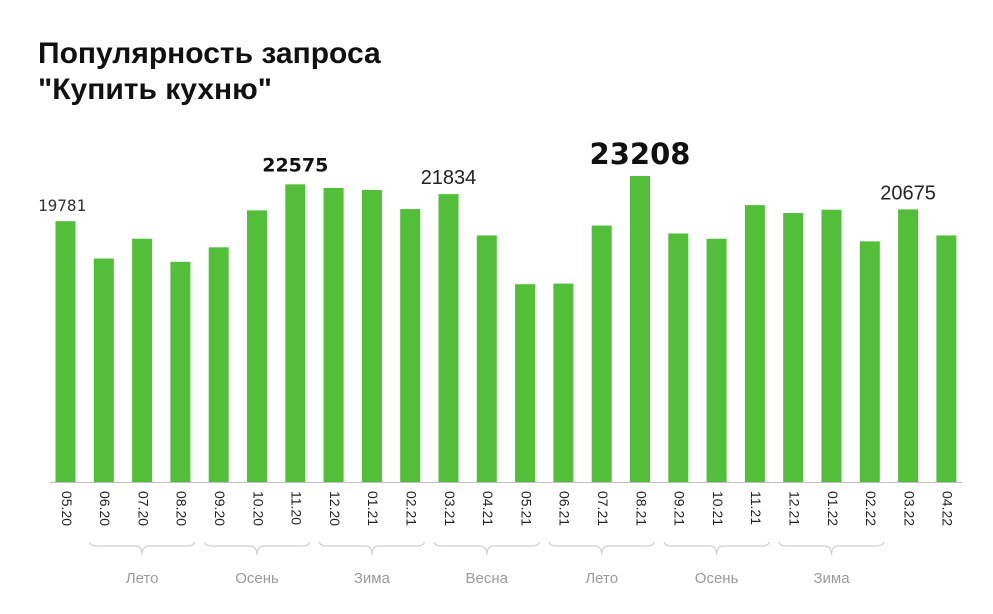  What do you see at coordinates (908, 193) in the screenshot?
I see `value-label-03.22: 20675` at bounding box center [908, 193].